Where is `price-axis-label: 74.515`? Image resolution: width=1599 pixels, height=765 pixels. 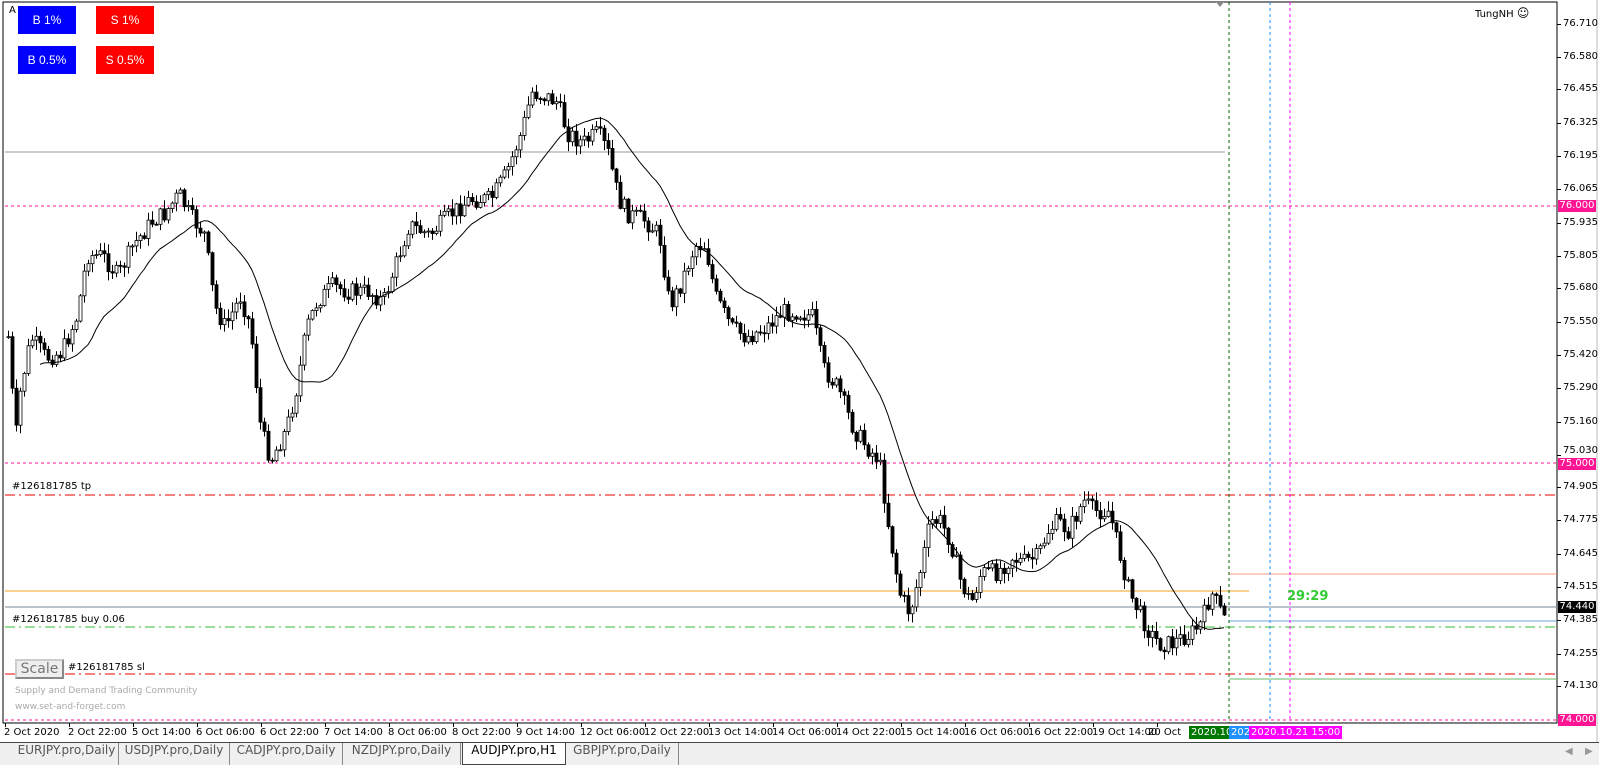
price-axis-label: 74.515 is located at coordinates (1580, 587).